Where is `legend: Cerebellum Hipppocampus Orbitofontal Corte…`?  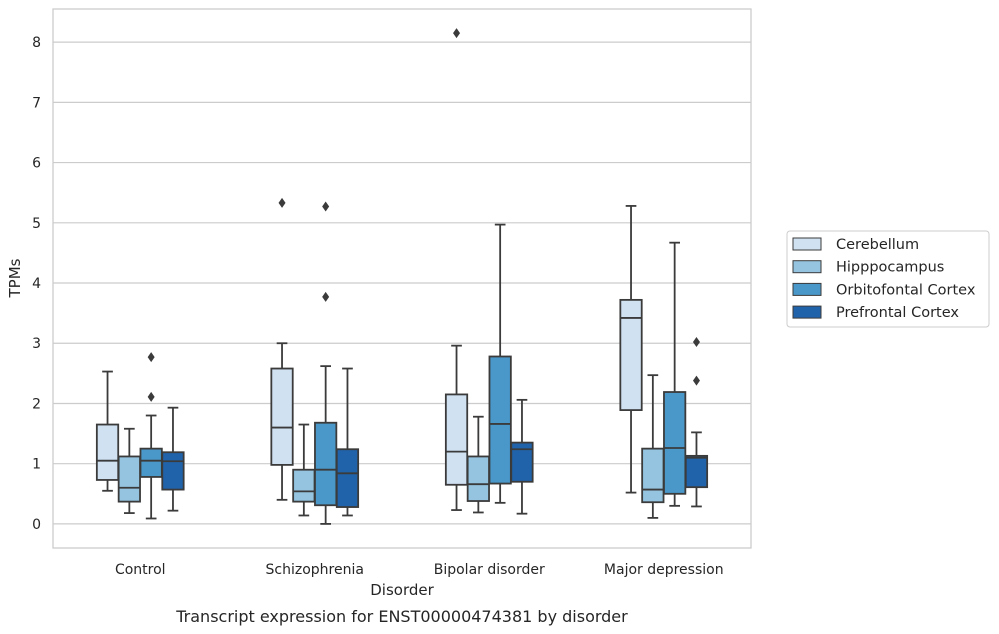 legend: Cerebellum Hipppocampus Orbitofontal Corte… is located at coordinates (888, 279).